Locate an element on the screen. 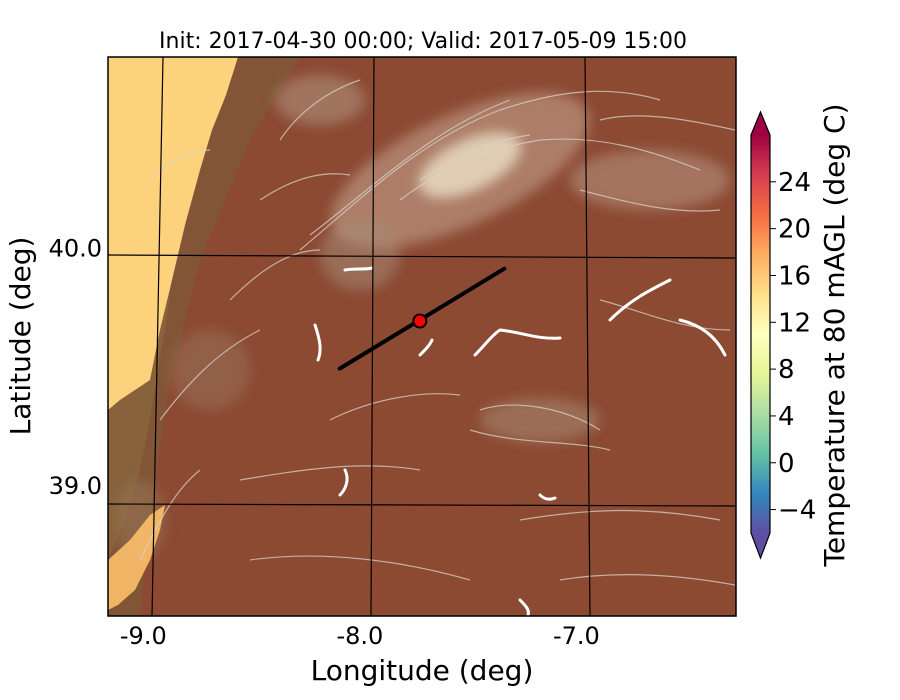 This screenshot has height=700, width=900. colorbar-max-extend is located at coordinates (760, 123).